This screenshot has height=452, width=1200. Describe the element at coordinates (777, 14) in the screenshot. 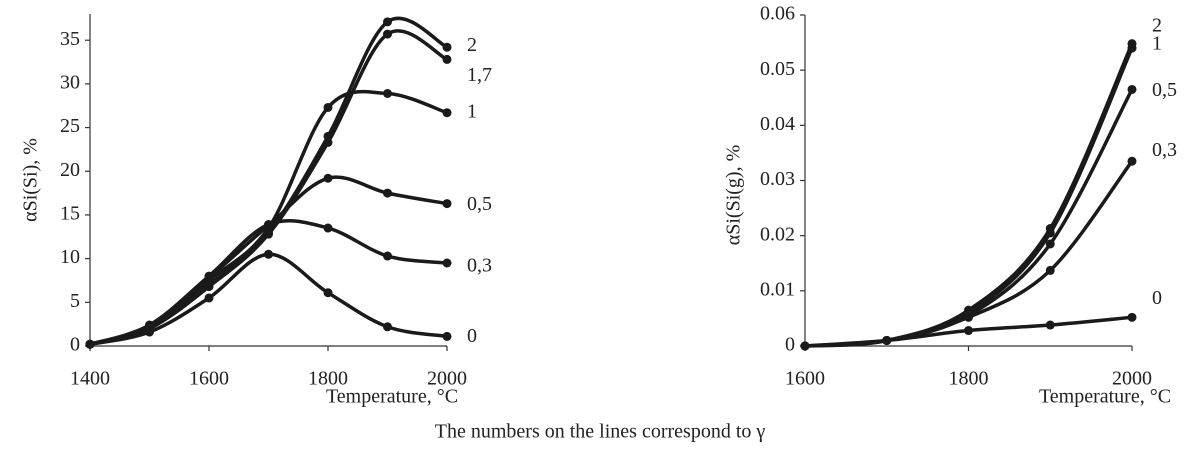

I see `y-tick-label: 0.06` at that location.